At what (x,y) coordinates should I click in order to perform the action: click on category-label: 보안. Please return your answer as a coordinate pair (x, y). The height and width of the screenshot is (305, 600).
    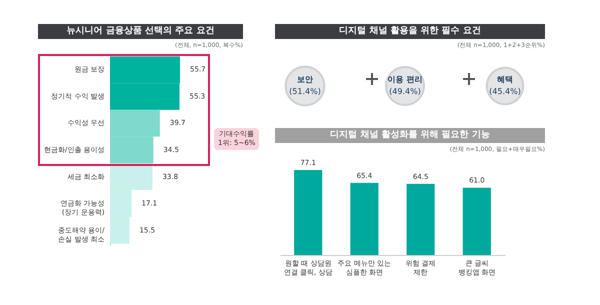
    Looking at the image, I should click on (305, 79).